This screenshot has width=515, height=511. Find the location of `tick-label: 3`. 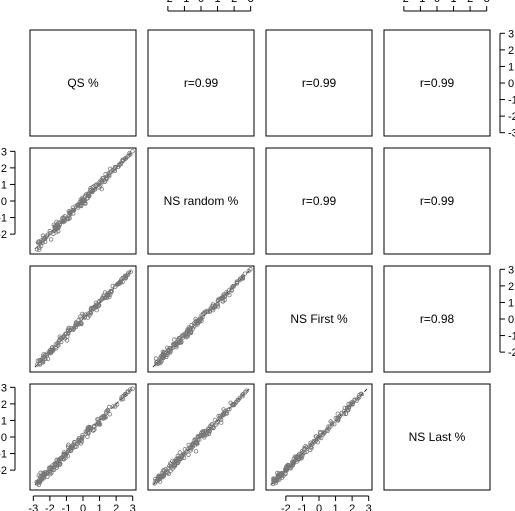

tick-label: 3 is located at coordinates (251, 2).